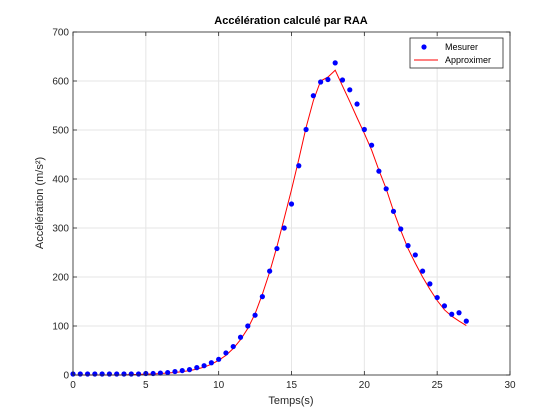 This screenshot has width=560, height=420. I want to click on legend-marker-mesurer, so click(423, 46).